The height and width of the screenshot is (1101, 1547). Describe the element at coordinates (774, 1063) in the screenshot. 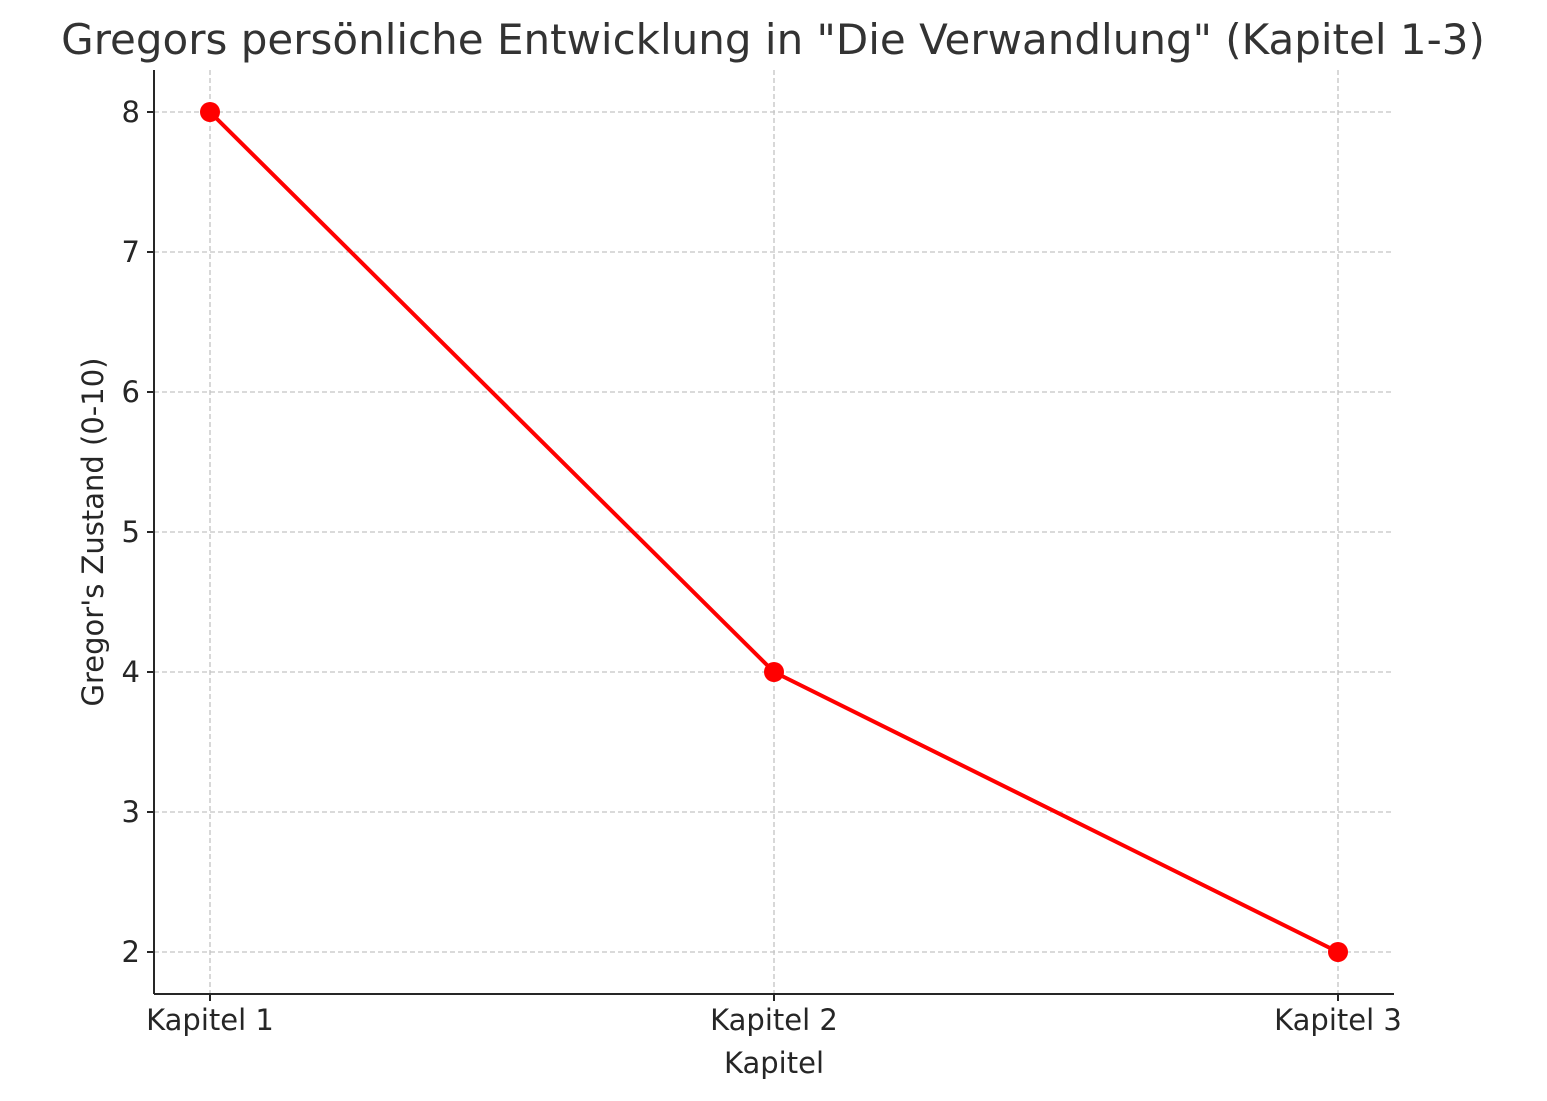

I see `x-axis-label: Kapitel` at that location.